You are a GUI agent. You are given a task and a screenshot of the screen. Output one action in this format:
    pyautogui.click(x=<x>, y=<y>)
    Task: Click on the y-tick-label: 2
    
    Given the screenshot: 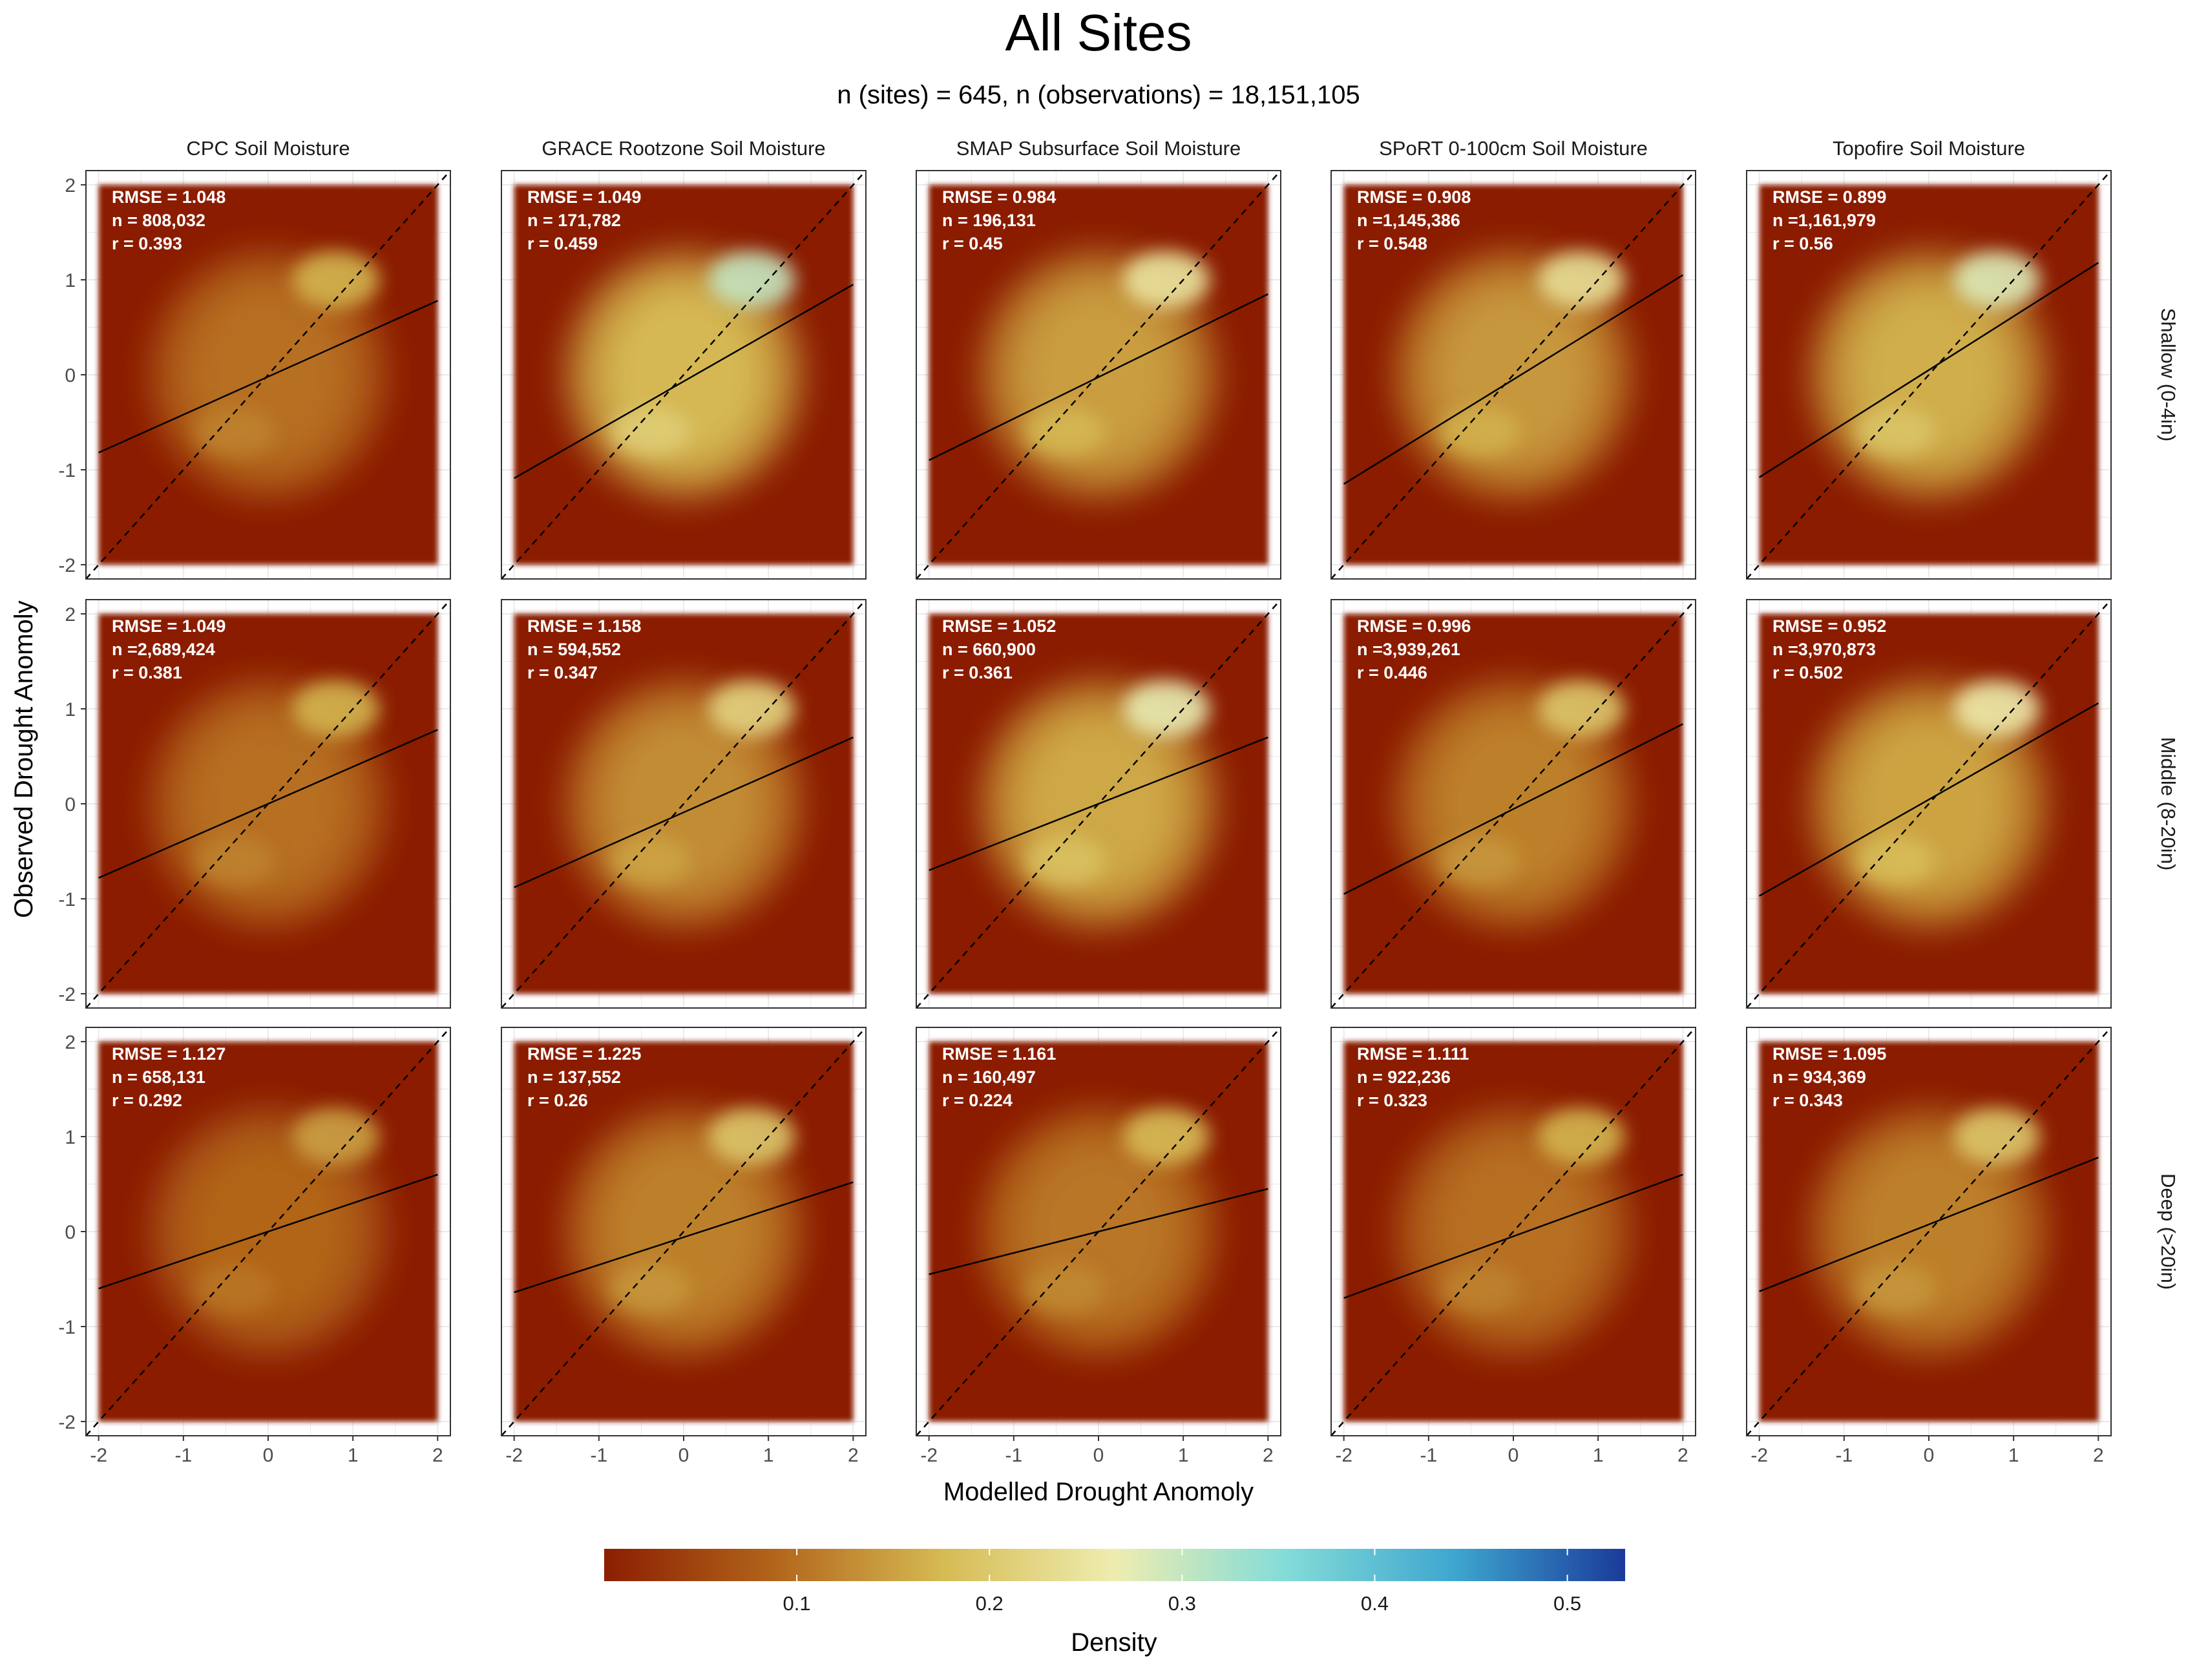 What is the action you would take?
    pyautogui.click(x=70, y=1042)
    